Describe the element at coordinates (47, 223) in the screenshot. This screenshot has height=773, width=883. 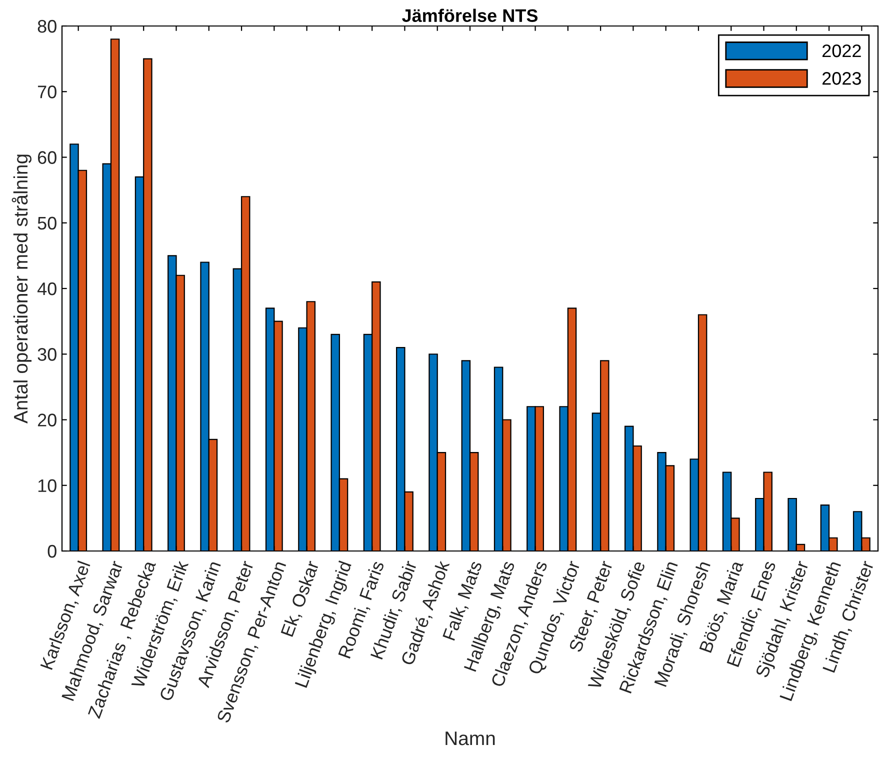
I see `y-tick-label: 50` at that location.